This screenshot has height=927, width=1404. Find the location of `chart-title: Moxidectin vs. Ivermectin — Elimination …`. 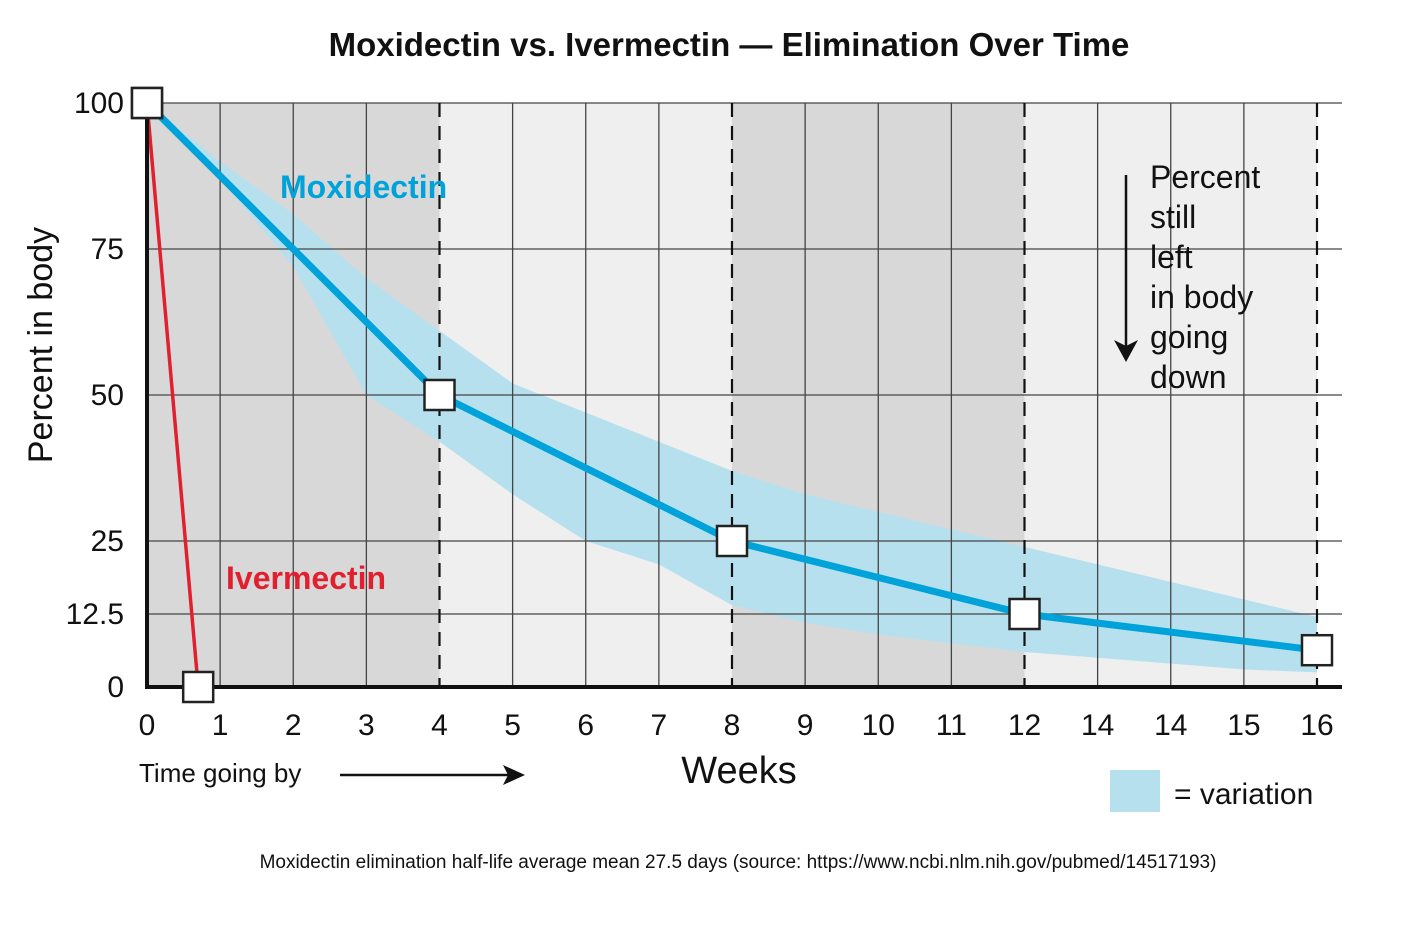

chart-title: Moxidectin vs. Ivermectin — Elimination … is located at coordinates (729, 44).